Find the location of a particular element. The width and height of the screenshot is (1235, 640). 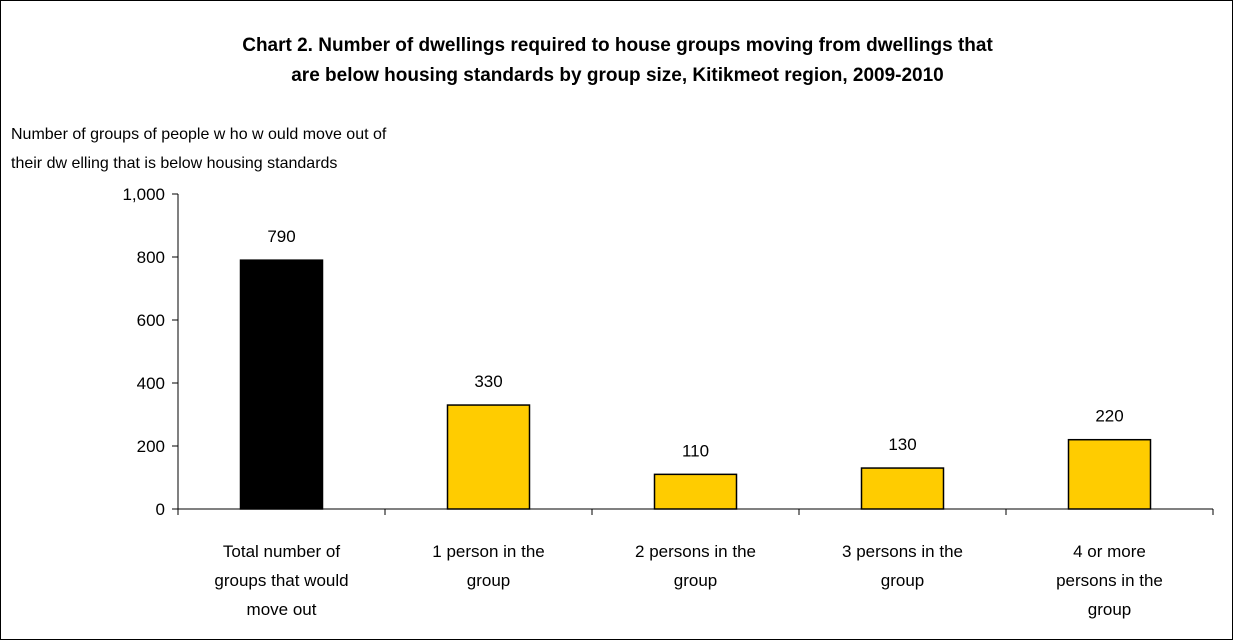

data-label: 790 is located at coordinates (281, 236).